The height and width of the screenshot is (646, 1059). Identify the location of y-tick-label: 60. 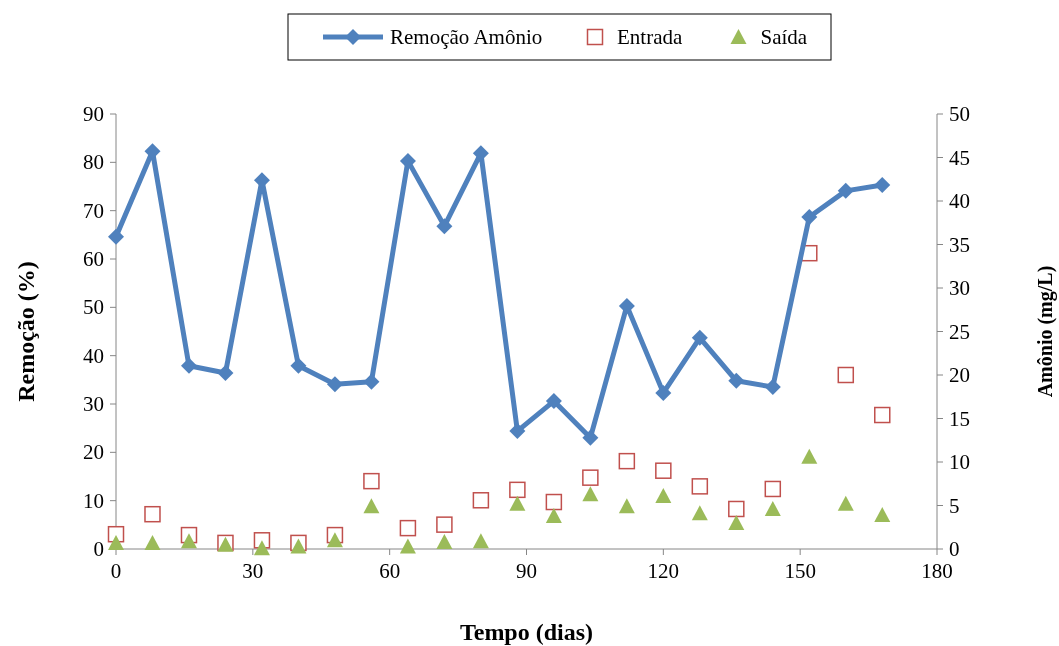
(93, 259).